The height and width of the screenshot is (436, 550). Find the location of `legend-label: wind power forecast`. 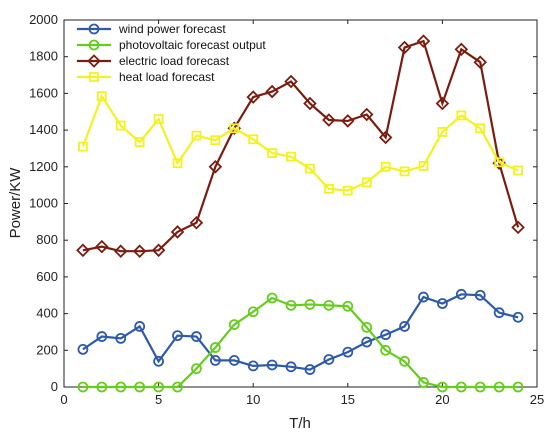

legend-label: wind power forecast is located at coordinates (172, 29).